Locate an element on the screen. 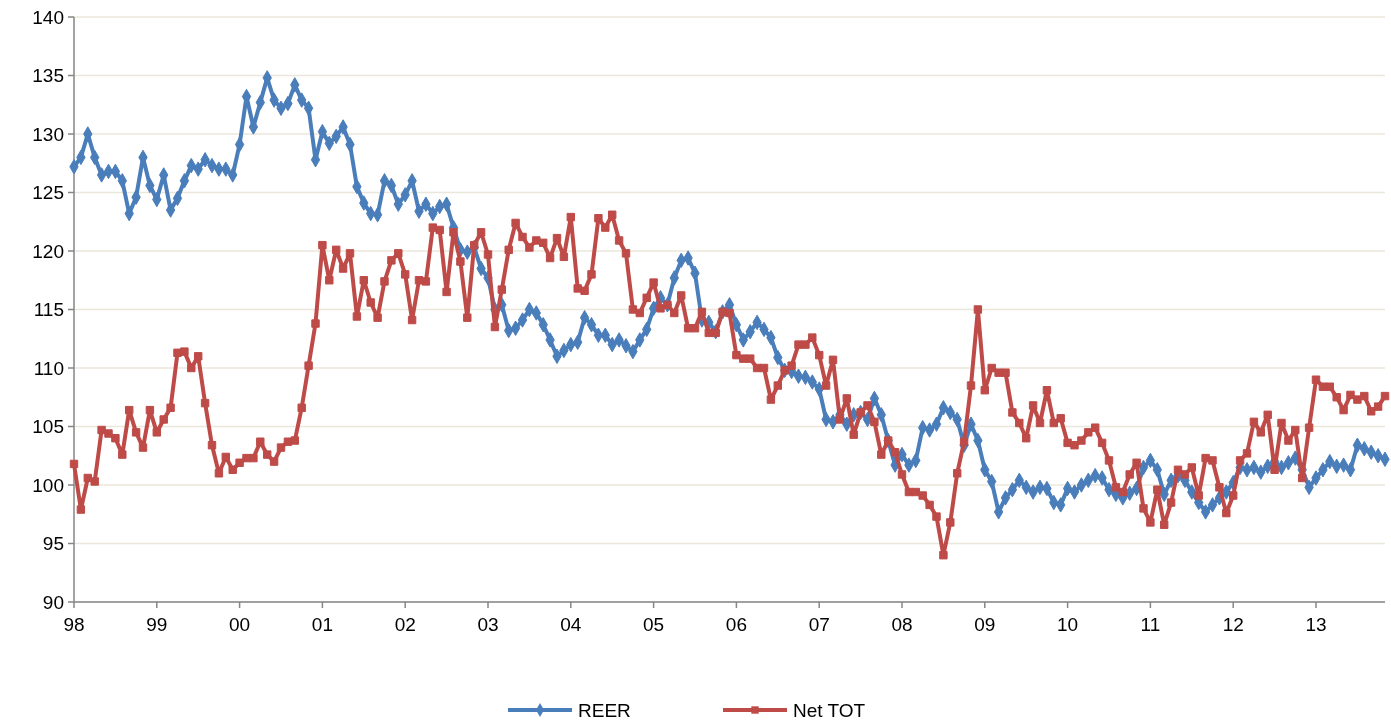 This screenshot has width=1391, height=721. x-tick-label: 07 is located at coordinates (819, 624).